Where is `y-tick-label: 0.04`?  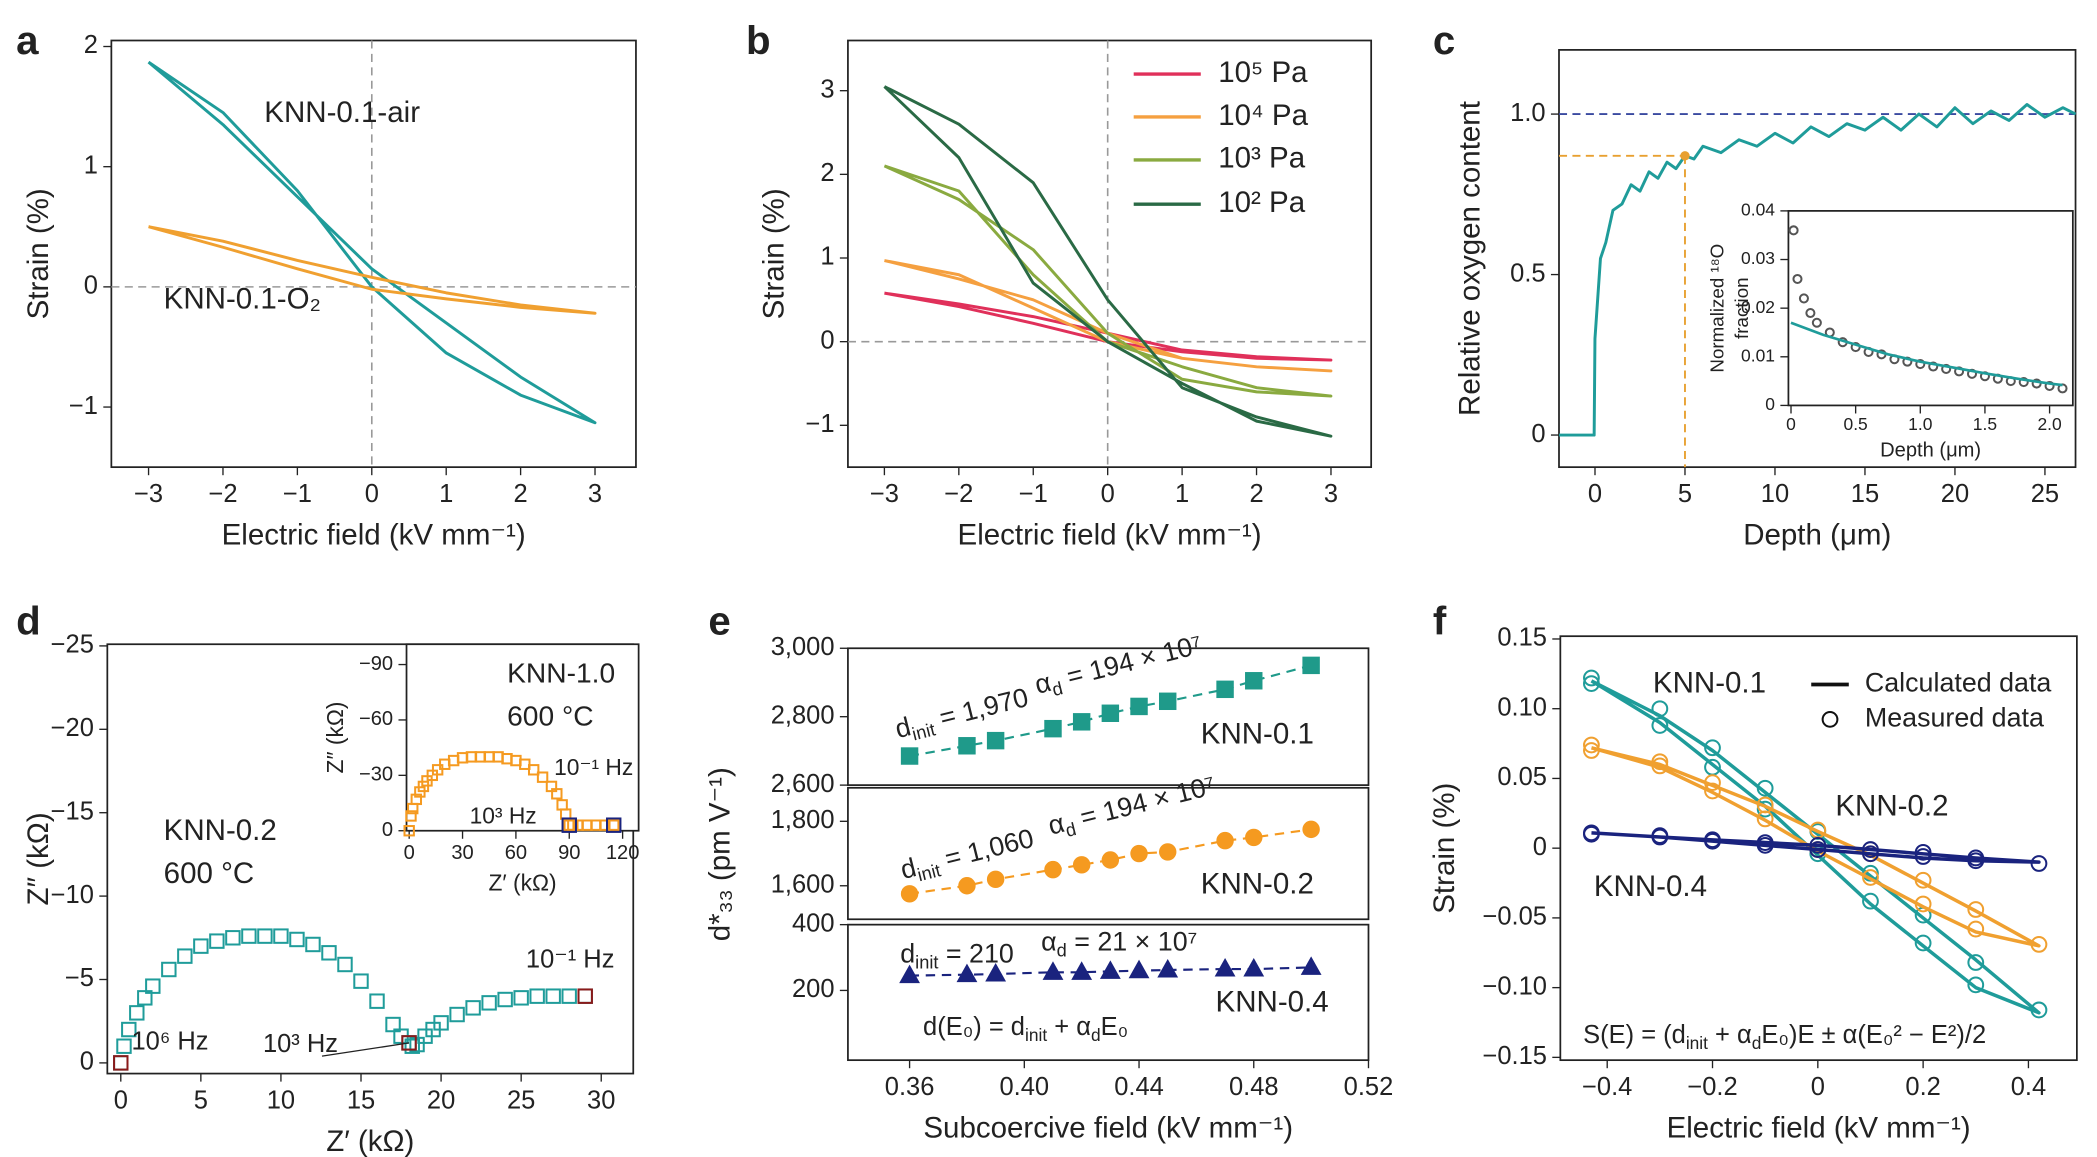 y-tick-label: 0.04 is located at coordinates (1758, 209).